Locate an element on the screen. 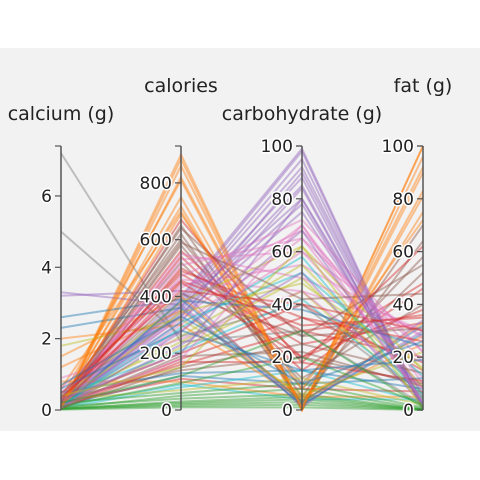  axis-3: 0 20 40 60 80 100 fat (g) is located at coordinates (416, 249).